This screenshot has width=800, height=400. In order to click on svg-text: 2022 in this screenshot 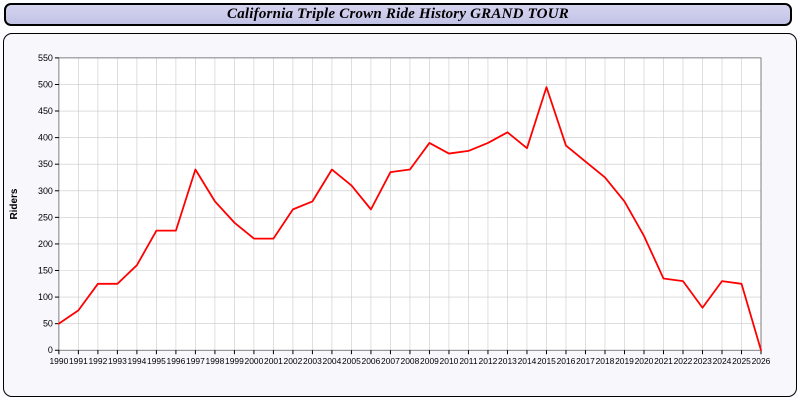, I will do `click(683, 361)`.